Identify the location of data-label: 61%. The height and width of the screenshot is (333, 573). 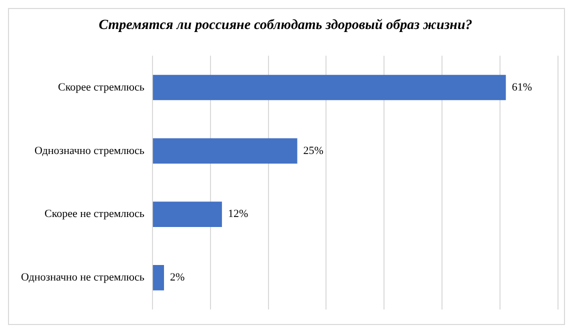
(522, 87).